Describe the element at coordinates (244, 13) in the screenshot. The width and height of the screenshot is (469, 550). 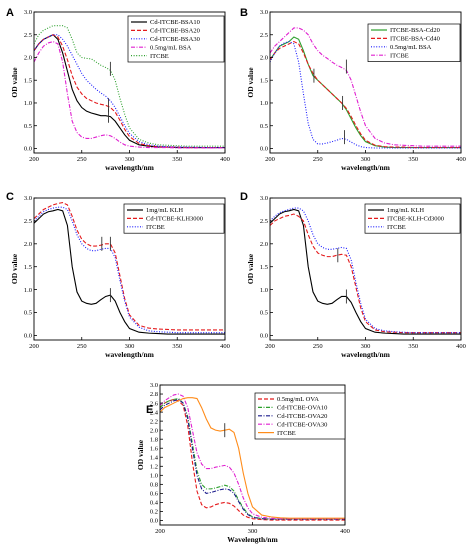
I see `panel-letter: B` at that location.